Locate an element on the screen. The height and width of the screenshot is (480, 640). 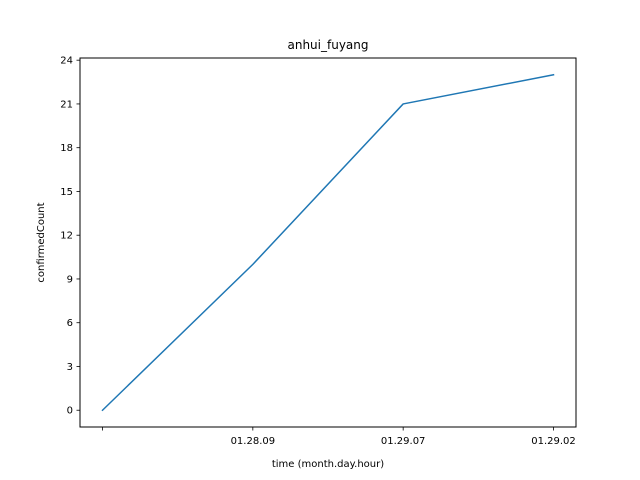
y-tick-label: 0 is located at coordinates (70, 411).